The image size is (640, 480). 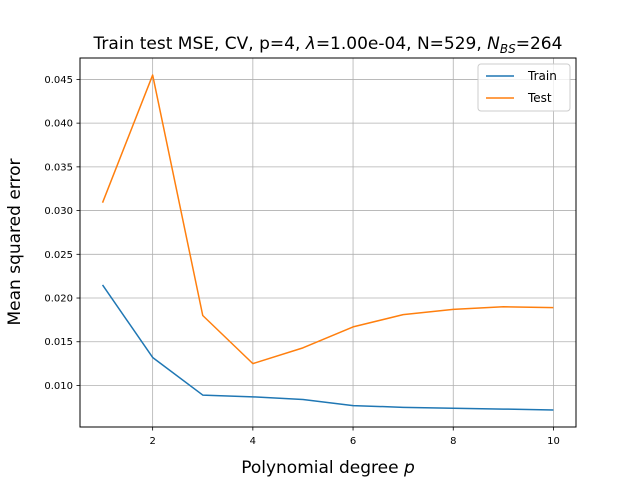 What do you see at coordinates (524, 87) in the screenshot?
I see `legend: Train Test` at bounding box center [524, 87].